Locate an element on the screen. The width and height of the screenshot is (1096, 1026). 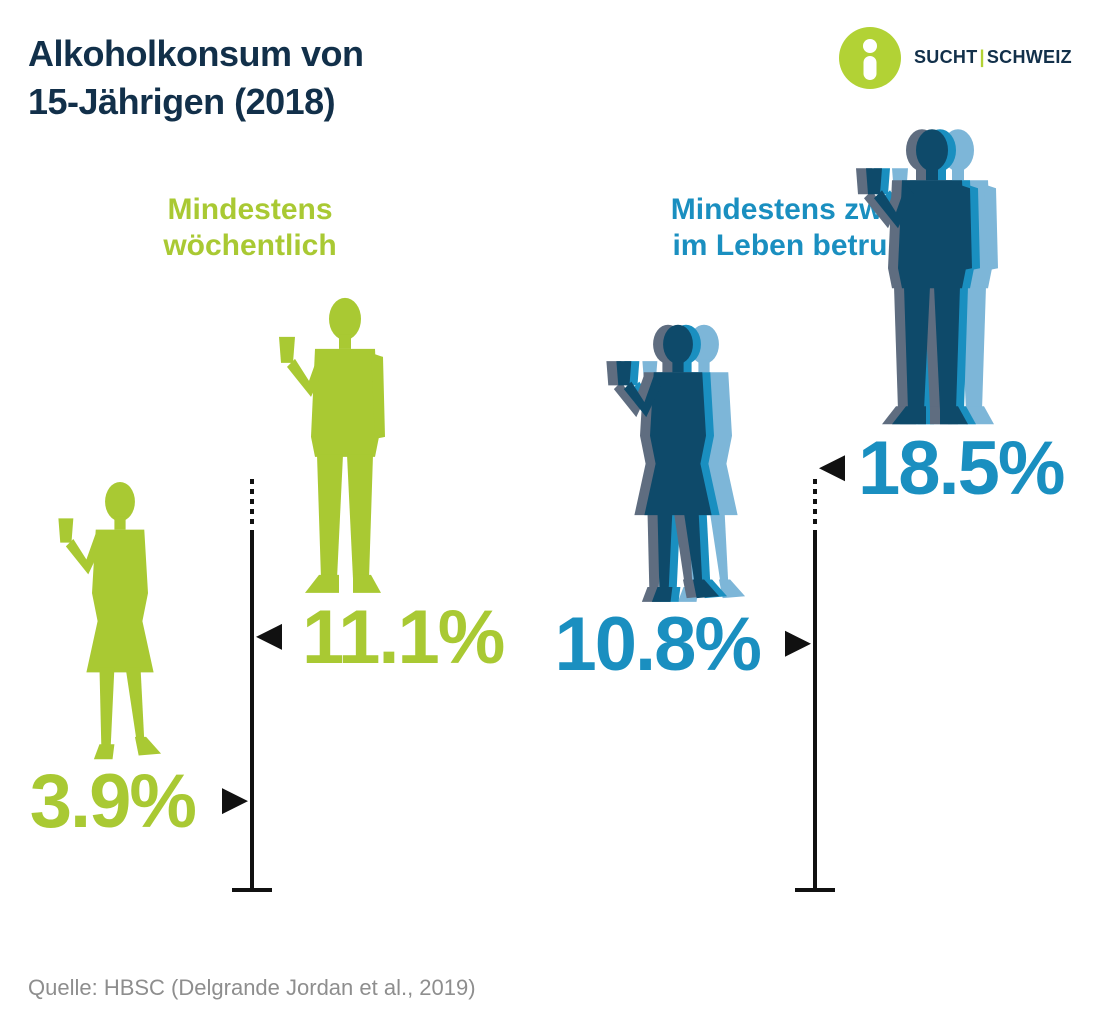
figure-weekly-girl-leg-left is located at coordinates (107, 707).